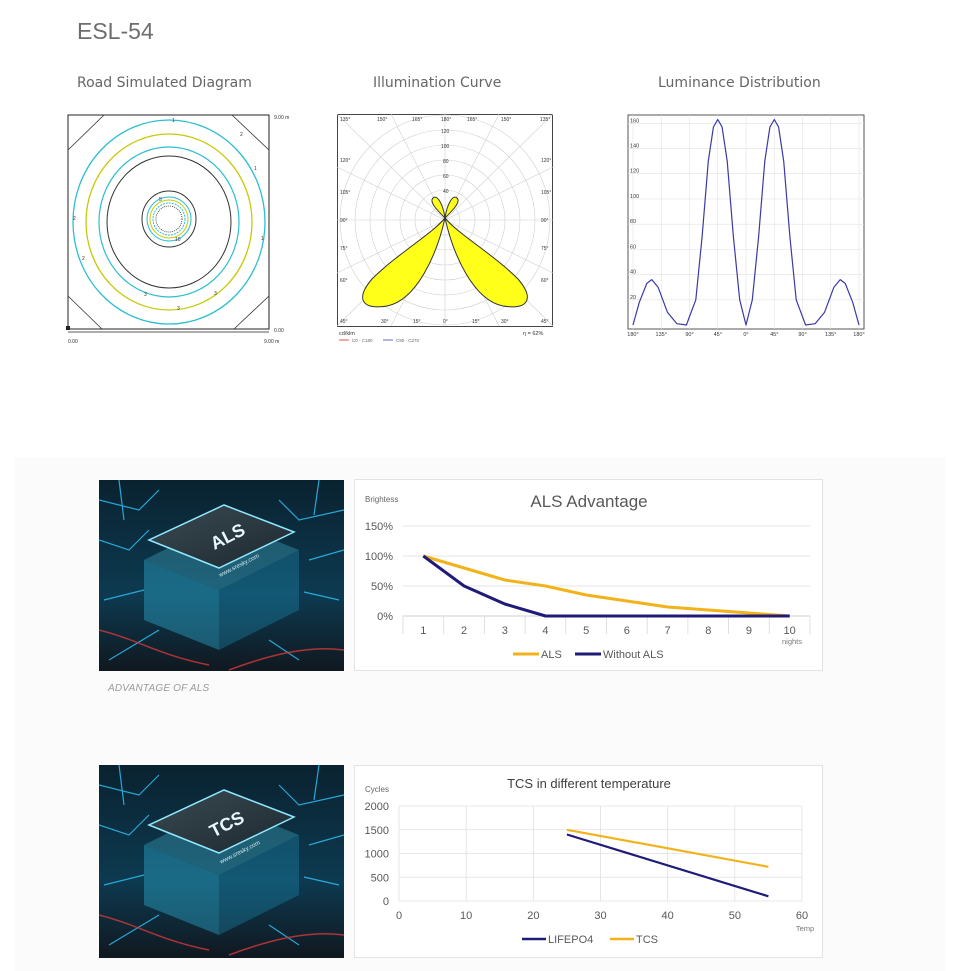 The width and height of the screenshot is (970, 971). Describe the element at coordinates (486, 262) in the screenshot. I see `polar-lobe-right` at that location.